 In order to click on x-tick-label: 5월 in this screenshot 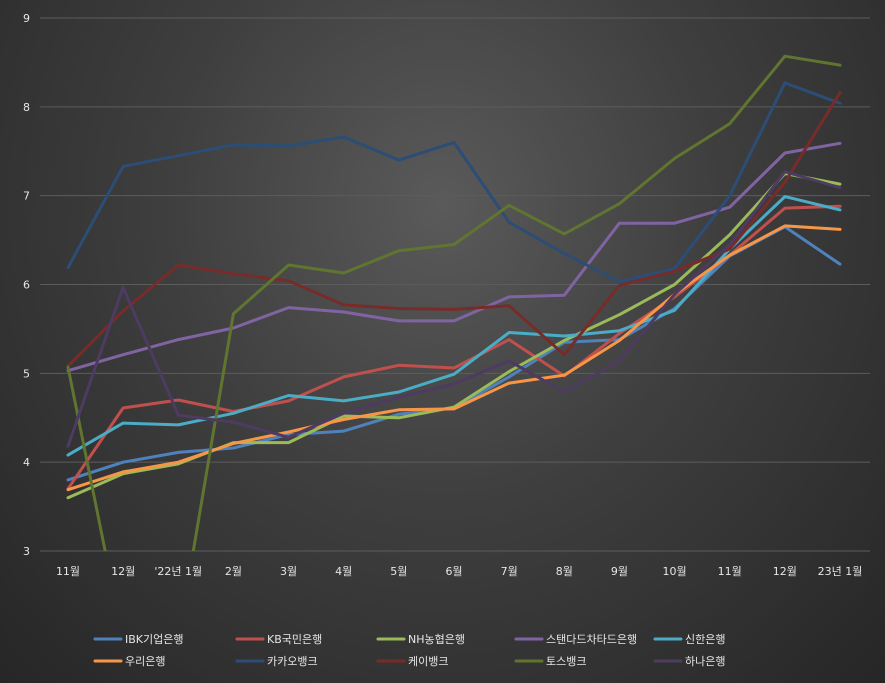, I will do `click(398, 571)`.